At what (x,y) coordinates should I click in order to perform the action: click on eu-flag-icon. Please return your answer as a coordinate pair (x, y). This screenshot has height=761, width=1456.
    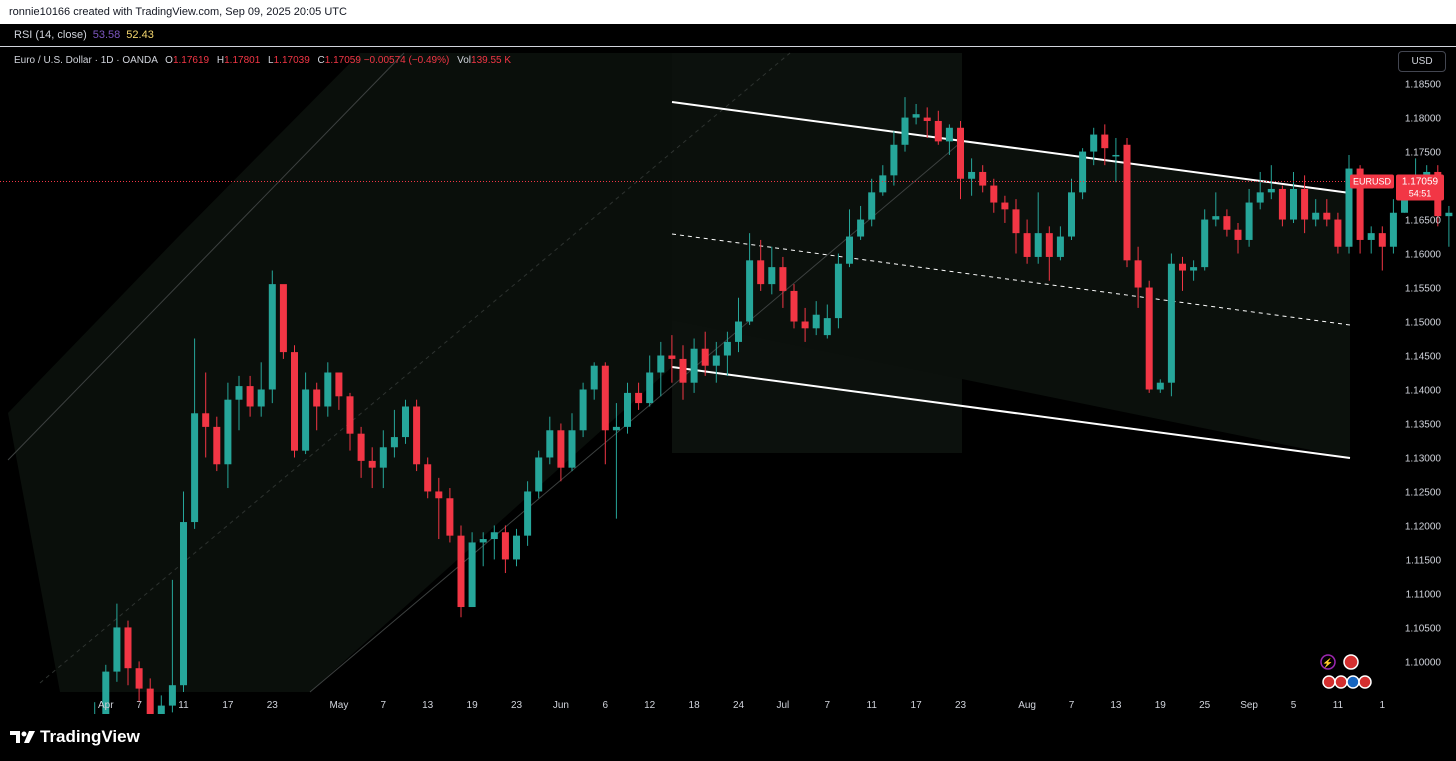
    Looking at the image, I should click on (1353, 682).